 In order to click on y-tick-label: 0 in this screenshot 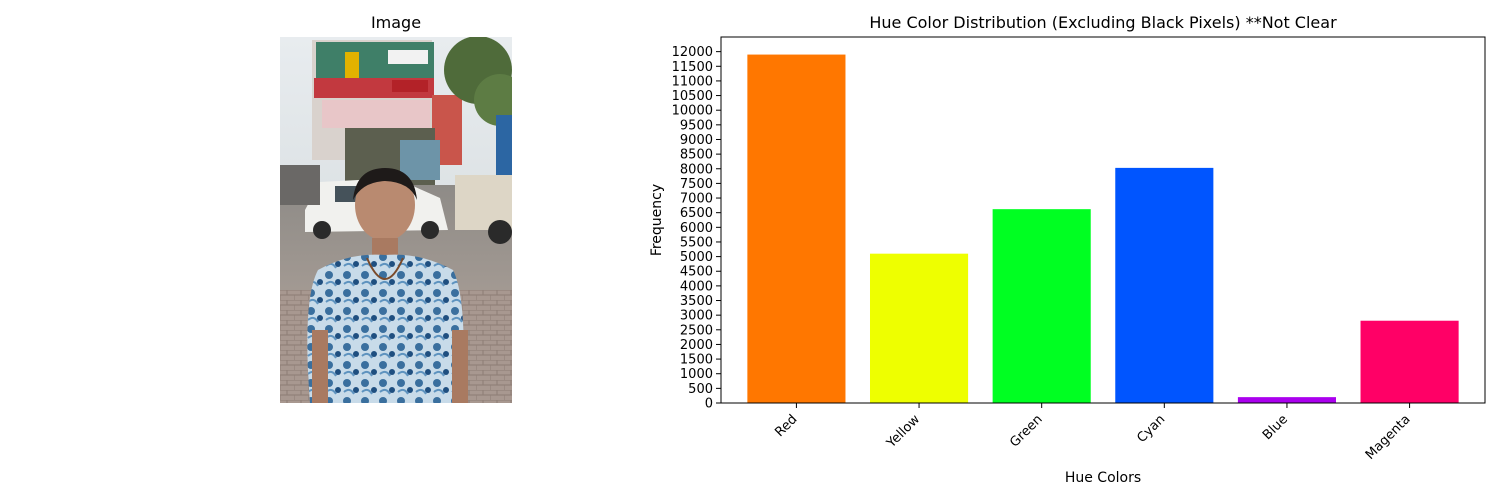, I will do `click(709, 404)`.